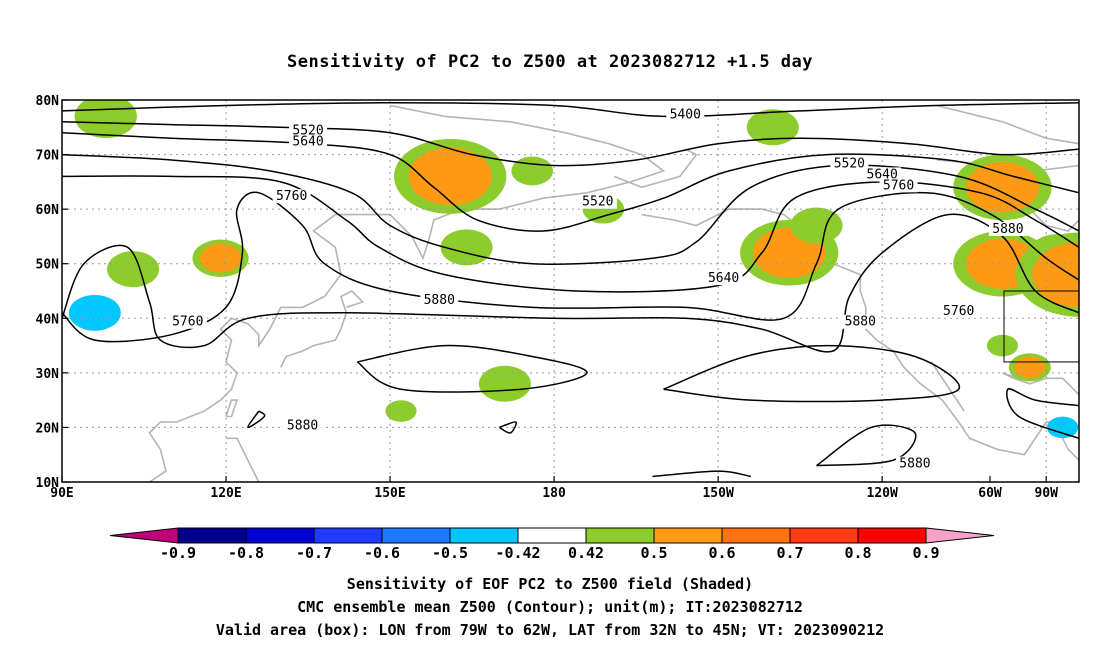  Describe the element at coordinates (925, 553) in the screenshot. I see `colorbar-label: 0.9` at that location.